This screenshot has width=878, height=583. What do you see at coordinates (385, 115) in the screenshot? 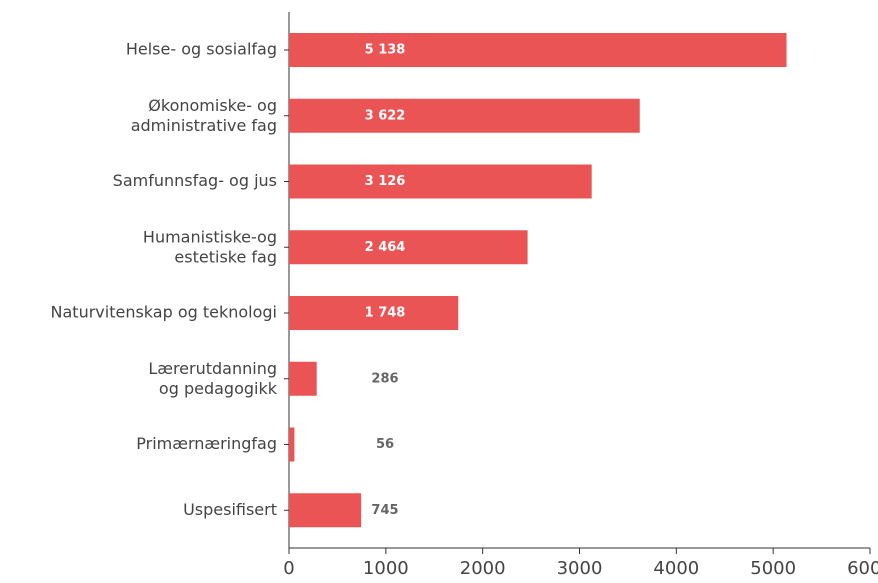
I see `value-label: 3 622` at bounding box center [385, 115].